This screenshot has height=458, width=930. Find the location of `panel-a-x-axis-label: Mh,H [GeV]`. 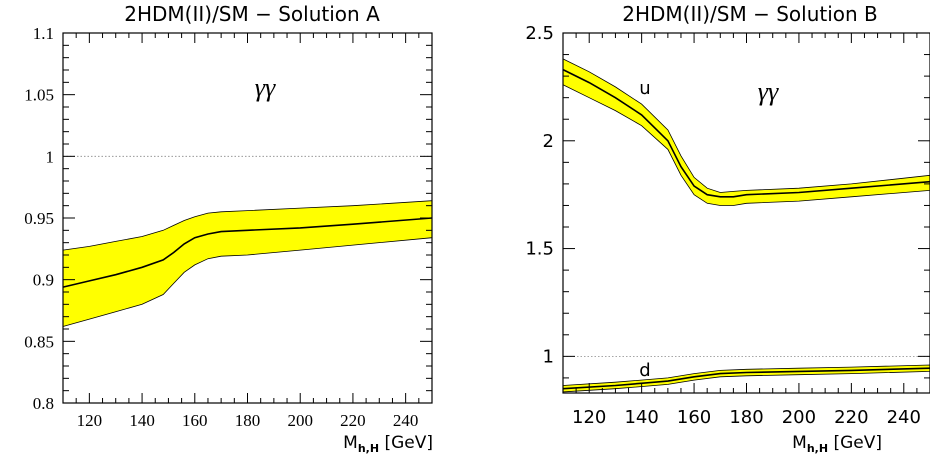

panel-a-x-axis-label: Mh,H [GeV] is located at coordinates (388, 444).